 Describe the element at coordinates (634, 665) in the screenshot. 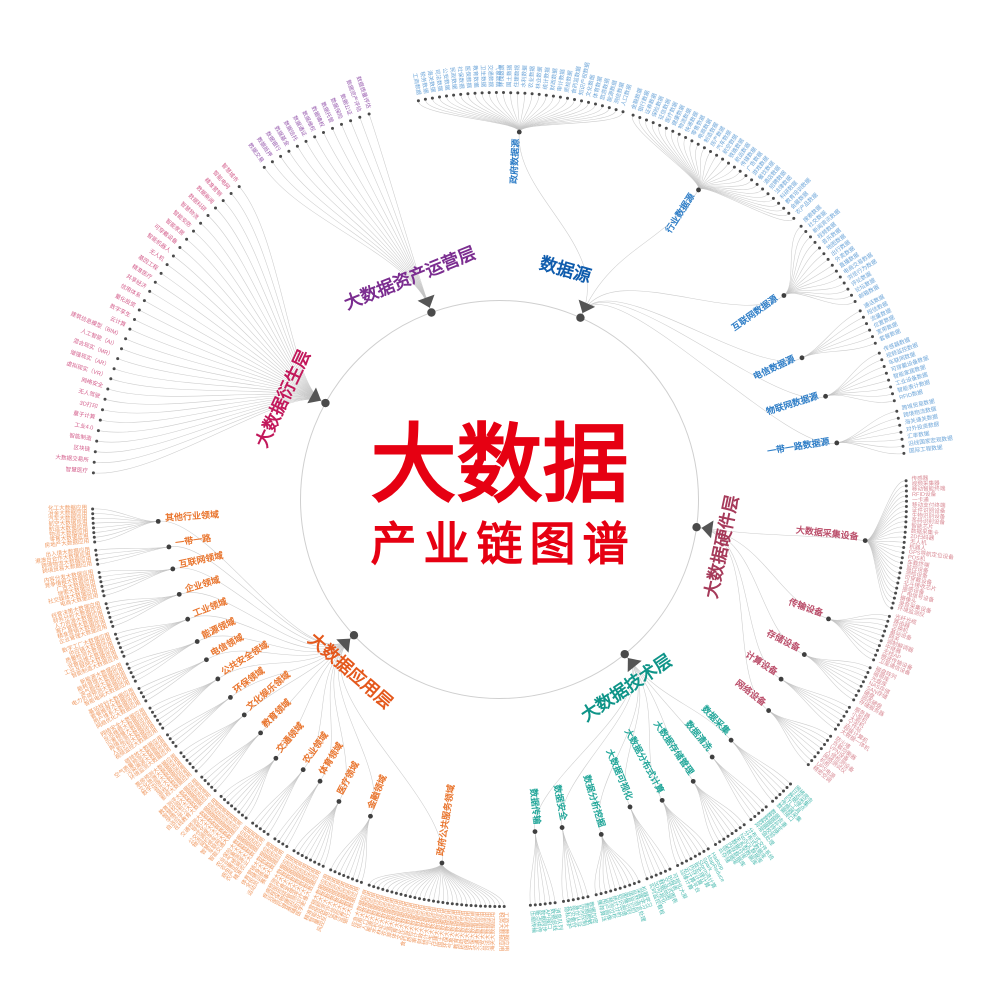

I see `branch-arrow-icon` at that location.